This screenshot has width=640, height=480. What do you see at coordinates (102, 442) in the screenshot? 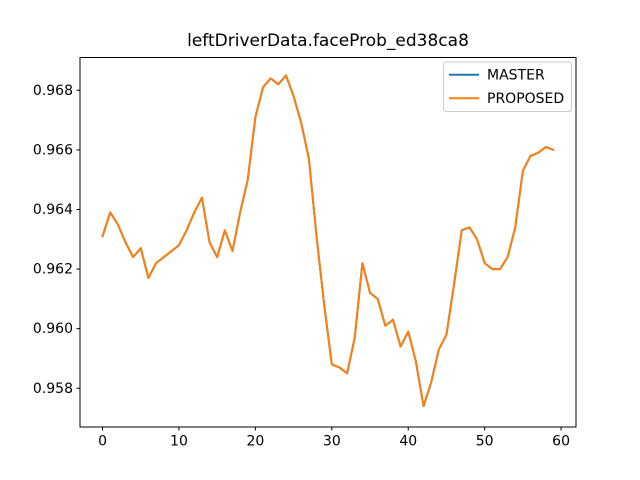
I see `x-tick-label: 0` at bounding box center [102, 442].